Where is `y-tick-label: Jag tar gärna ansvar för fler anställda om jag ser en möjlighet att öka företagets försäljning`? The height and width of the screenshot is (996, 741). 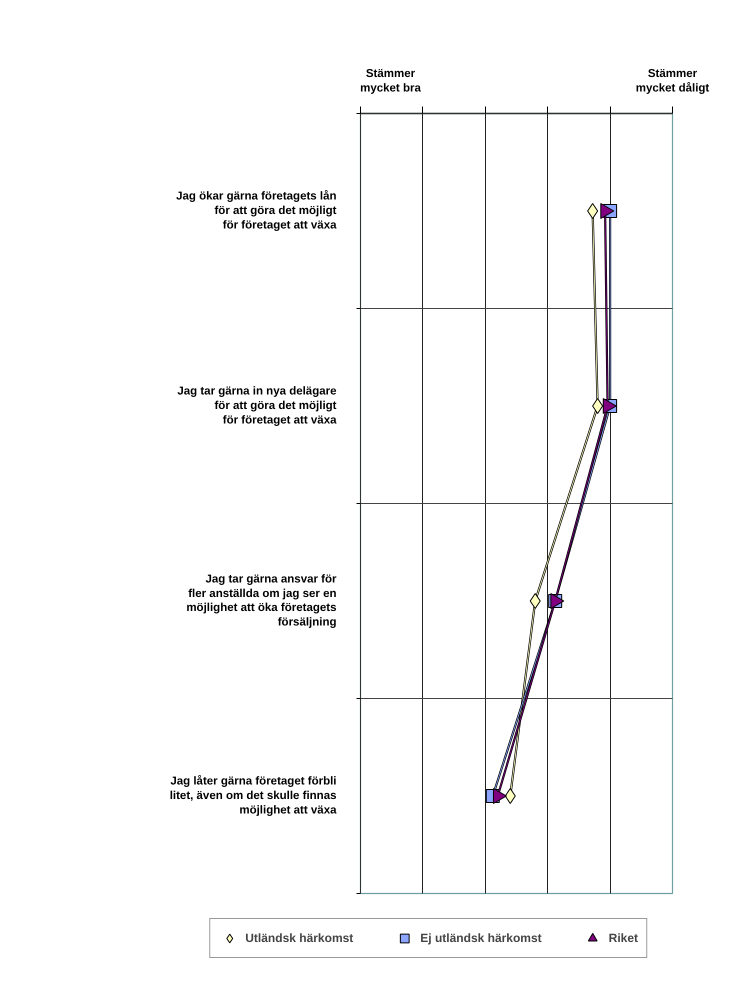
y-tick-label: Jag tar gärna ansvar för fler anställda om jag ser en möjlighet att öka företagets försäljning is located at coordinates (262, 601).